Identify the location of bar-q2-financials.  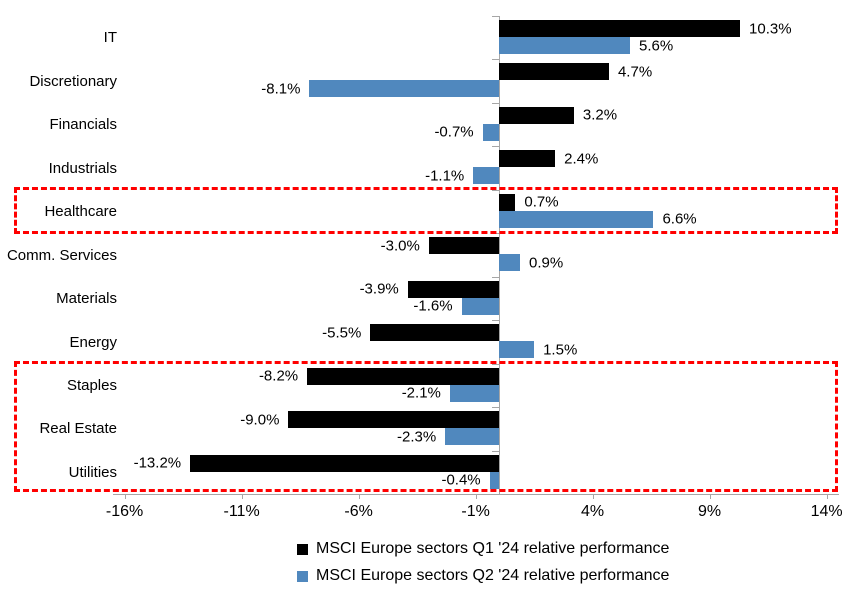
(490, 132).